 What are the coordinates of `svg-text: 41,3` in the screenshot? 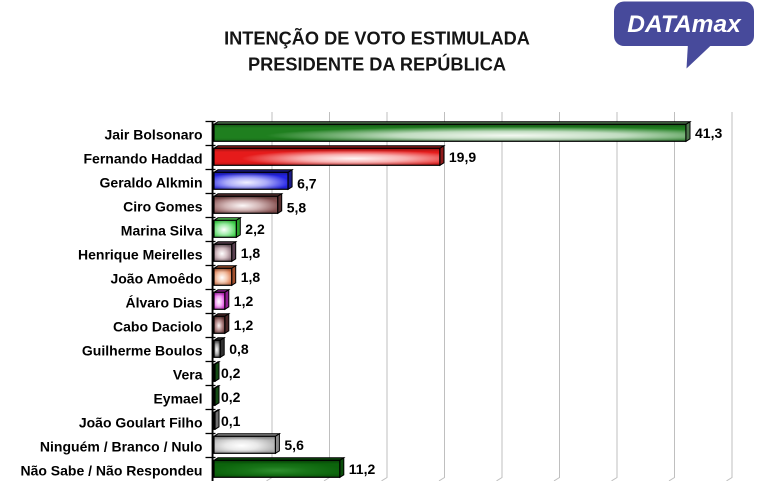 It's located at (708, 133).